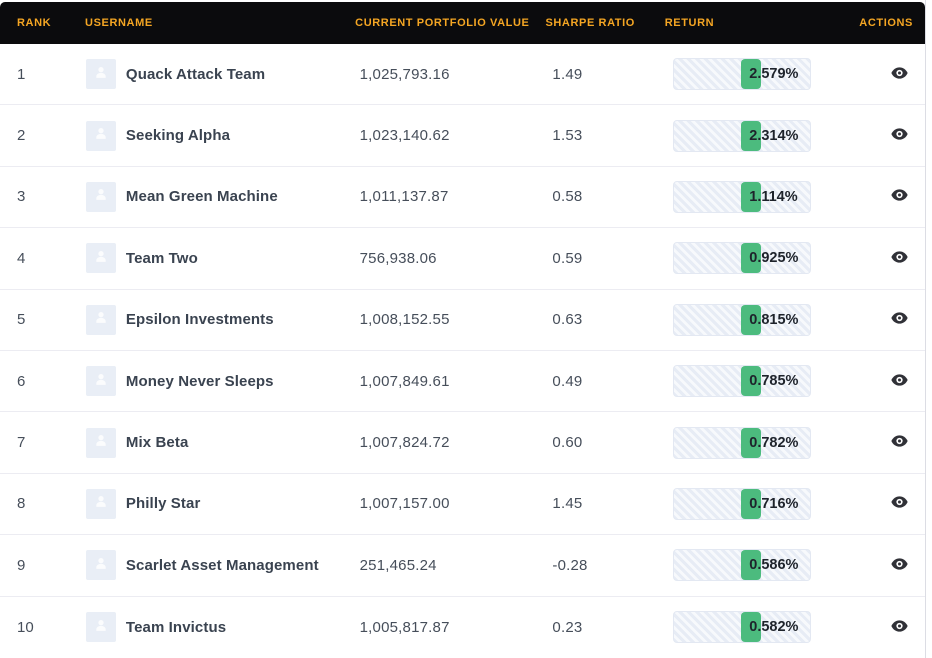 The image size is (932, 658). I want to click on rank-cell: 1, so click(21, 74).